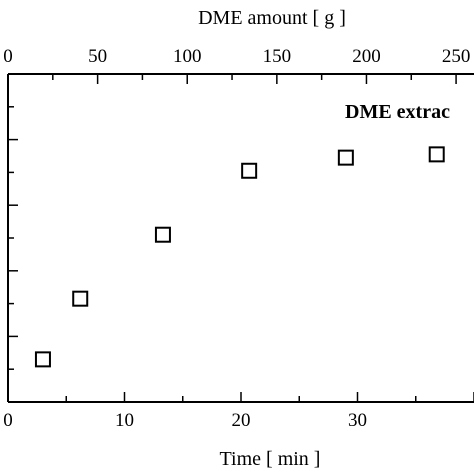  What do you see at coordinates (8, 420) in the screenshot?
I see `x-bottom-tick-label: 0` at bounding box center [8, 420].